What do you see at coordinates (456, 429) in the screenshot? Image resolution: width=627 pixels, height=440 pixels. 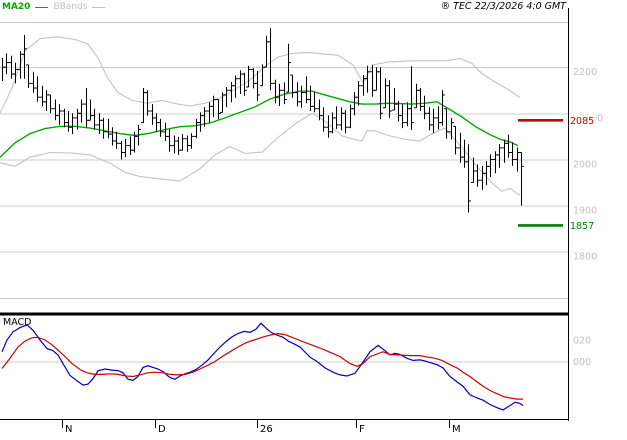 I see `svg-text: M` at bounding box center [456, 429].